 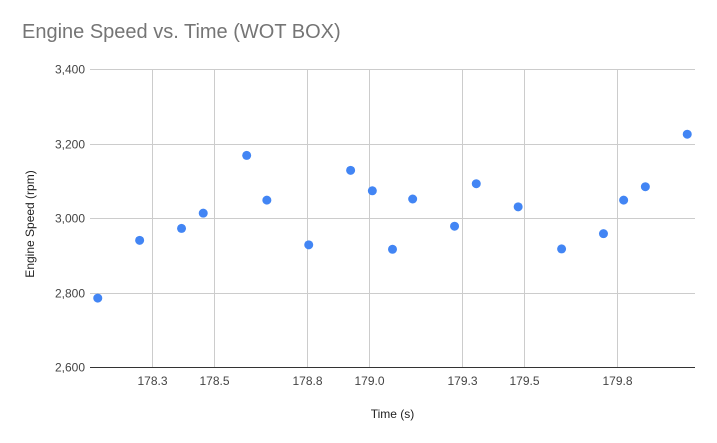 What do you see at coordinates (70, 219) in the screenshot?
I see `y-tick-label: 3,000` at bounding box center [70, 219].